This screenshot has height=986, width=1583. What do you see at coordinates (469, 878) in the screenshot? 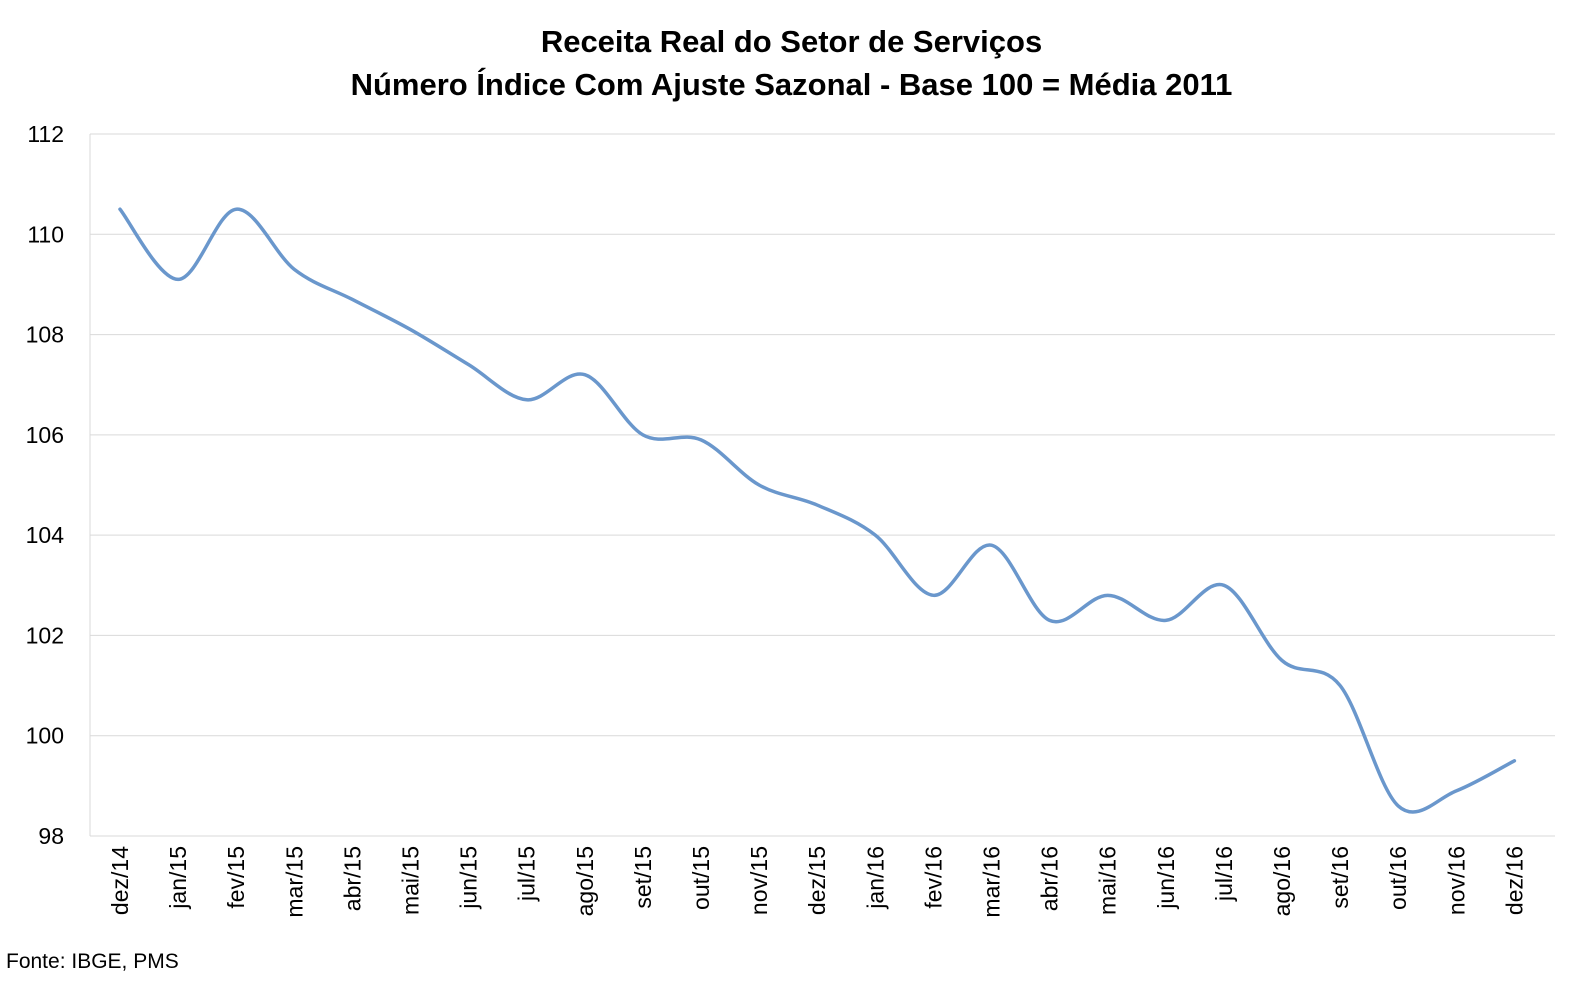
I see `x-tick-label: jun/15` at bounding box center [469, 878].